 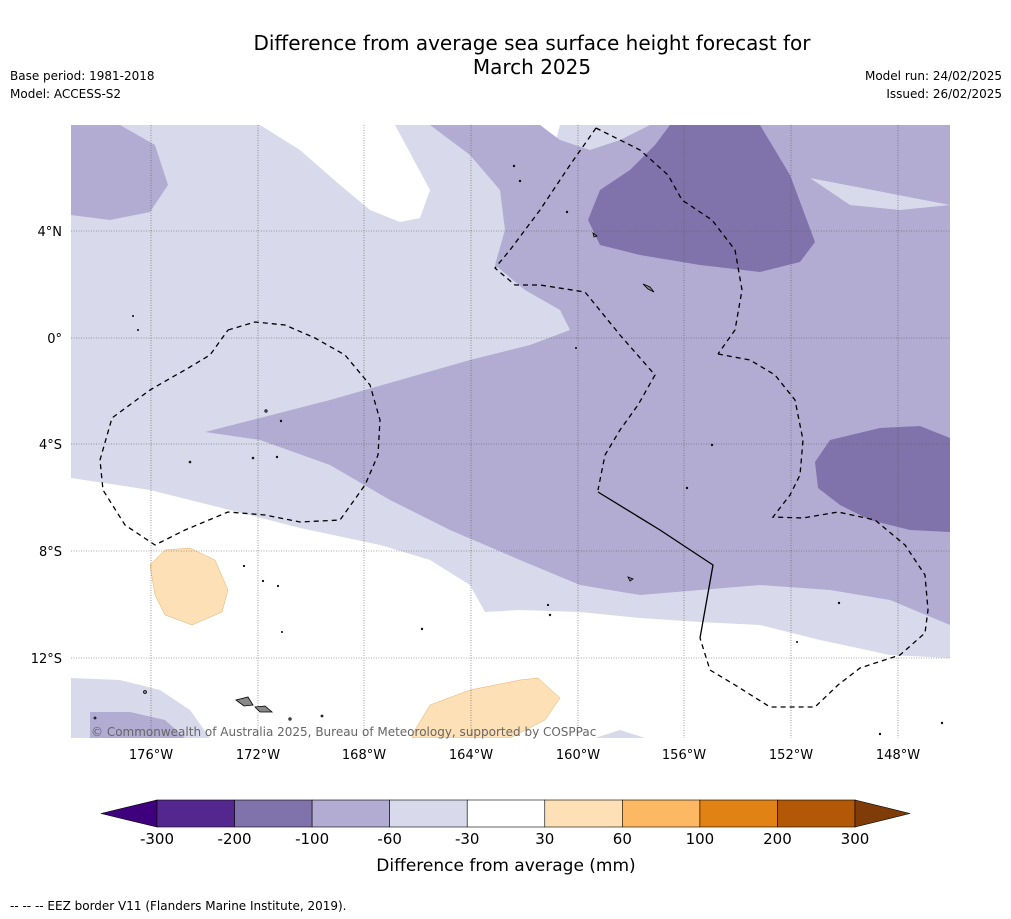 I want to click on lon-label-172w: 172°W, so click(x=258, y=755).